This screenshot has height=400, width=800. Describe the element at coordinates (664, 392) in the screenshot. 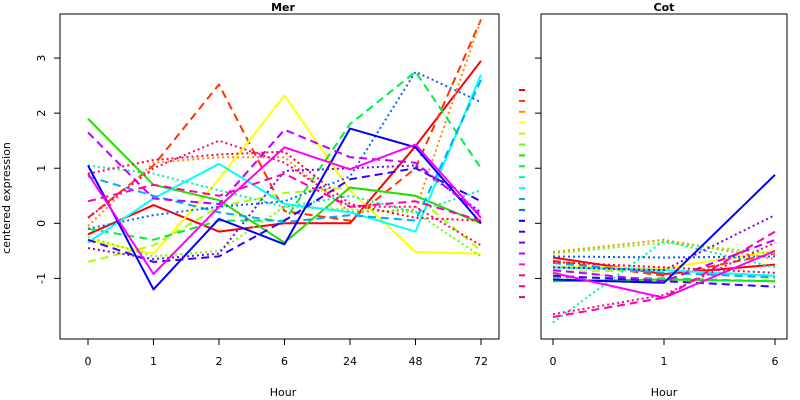

I see `x-axis-label-cot: Hour` at that location.